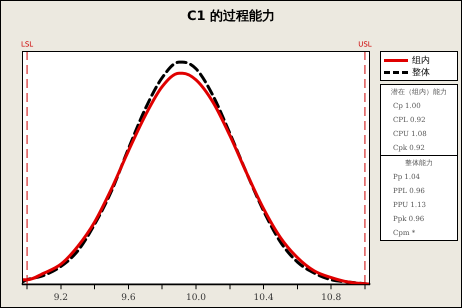 This screenshot has width=462, height=308. What do you see at coordinates (331, 297) in the screenshot?
I see `x-tick-label: 10.8` at bounding box center [331, 297].